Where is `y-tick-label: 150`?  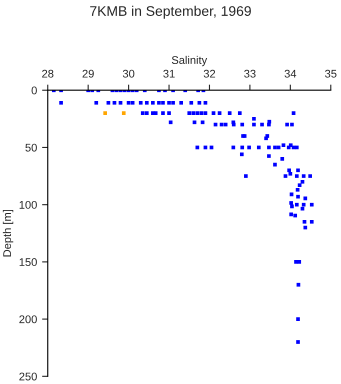
y-tick-label: 150 is located at coordinates (28, 262).